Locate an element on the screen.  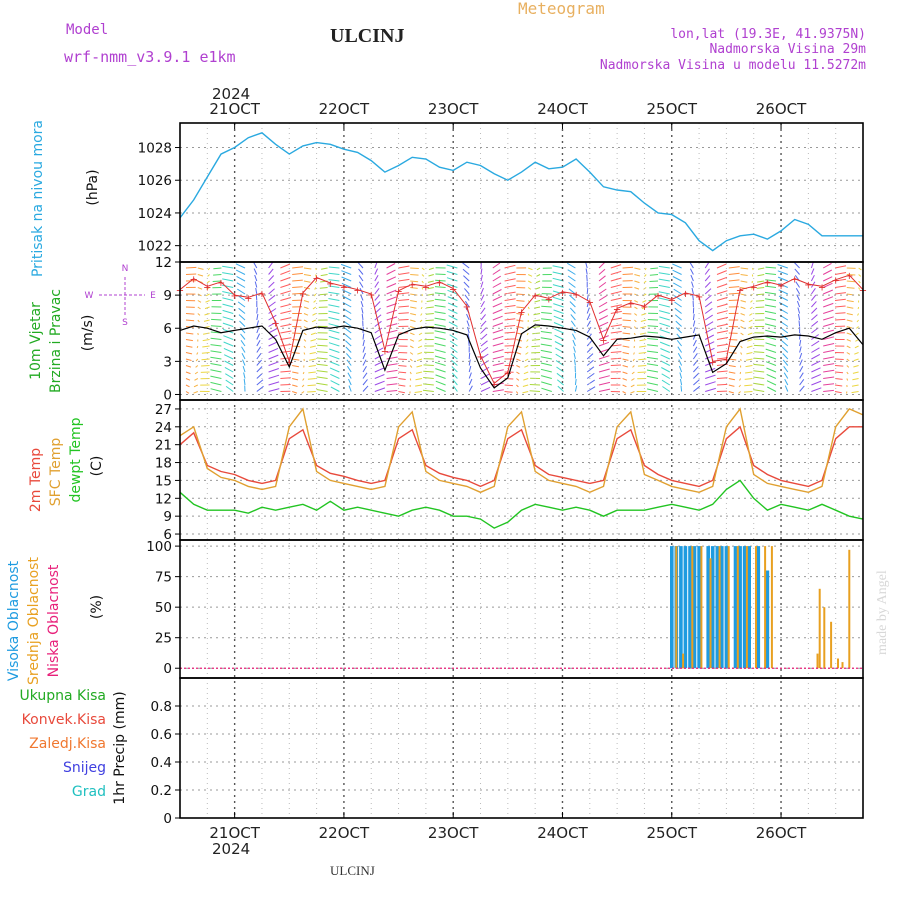
pressure-unit: (hPa) is located at coordinates (93, 187).